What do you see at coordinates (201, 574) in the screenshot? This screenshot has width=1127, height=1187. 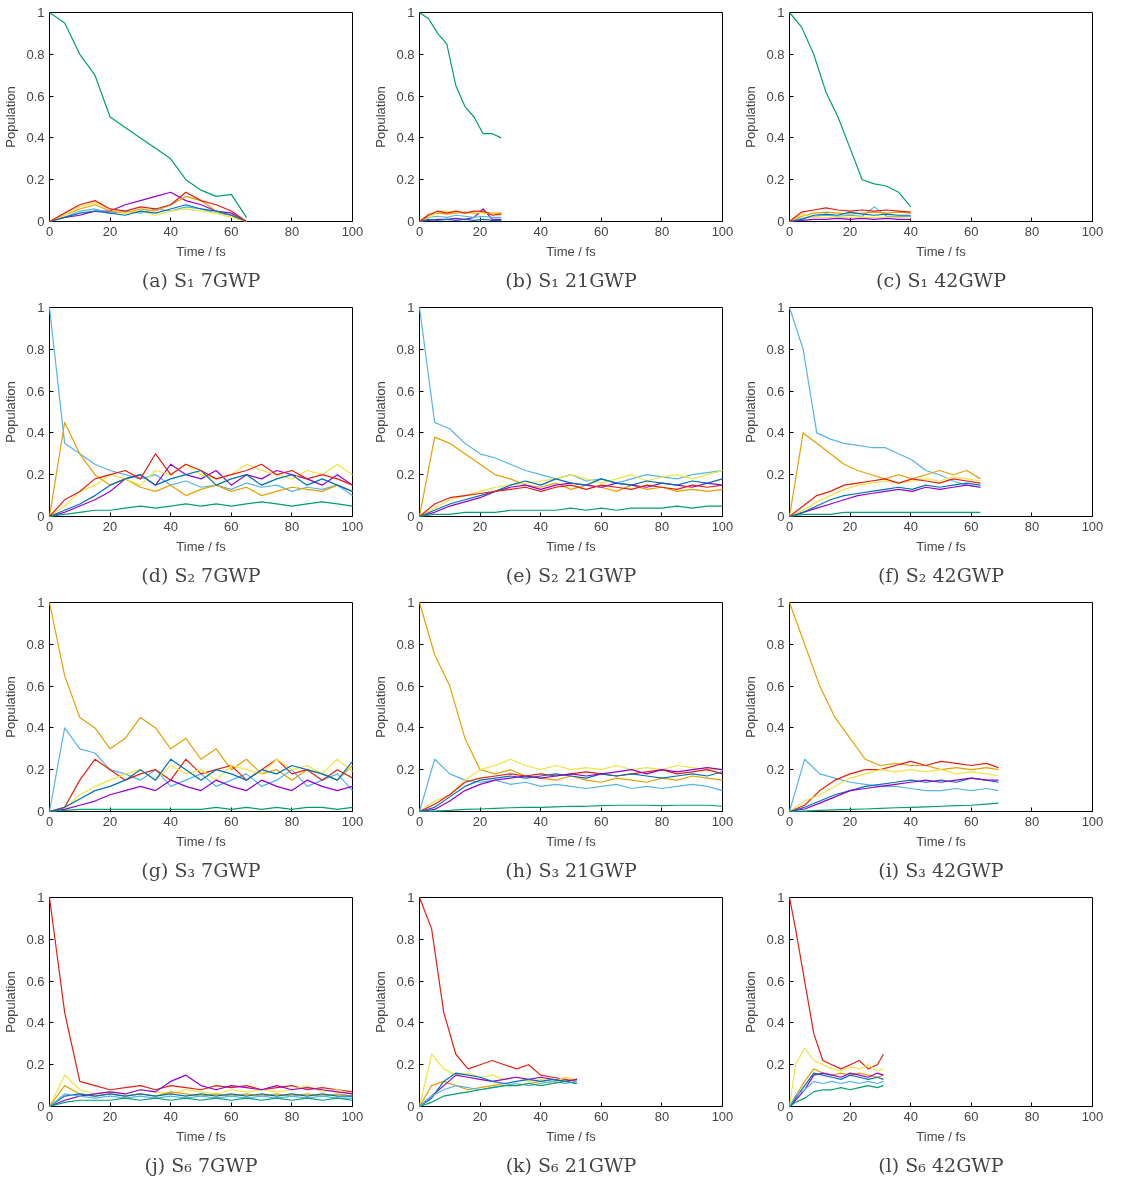 I see `text: (d) S₂ 7GWP` at bounding box center [201, 574].